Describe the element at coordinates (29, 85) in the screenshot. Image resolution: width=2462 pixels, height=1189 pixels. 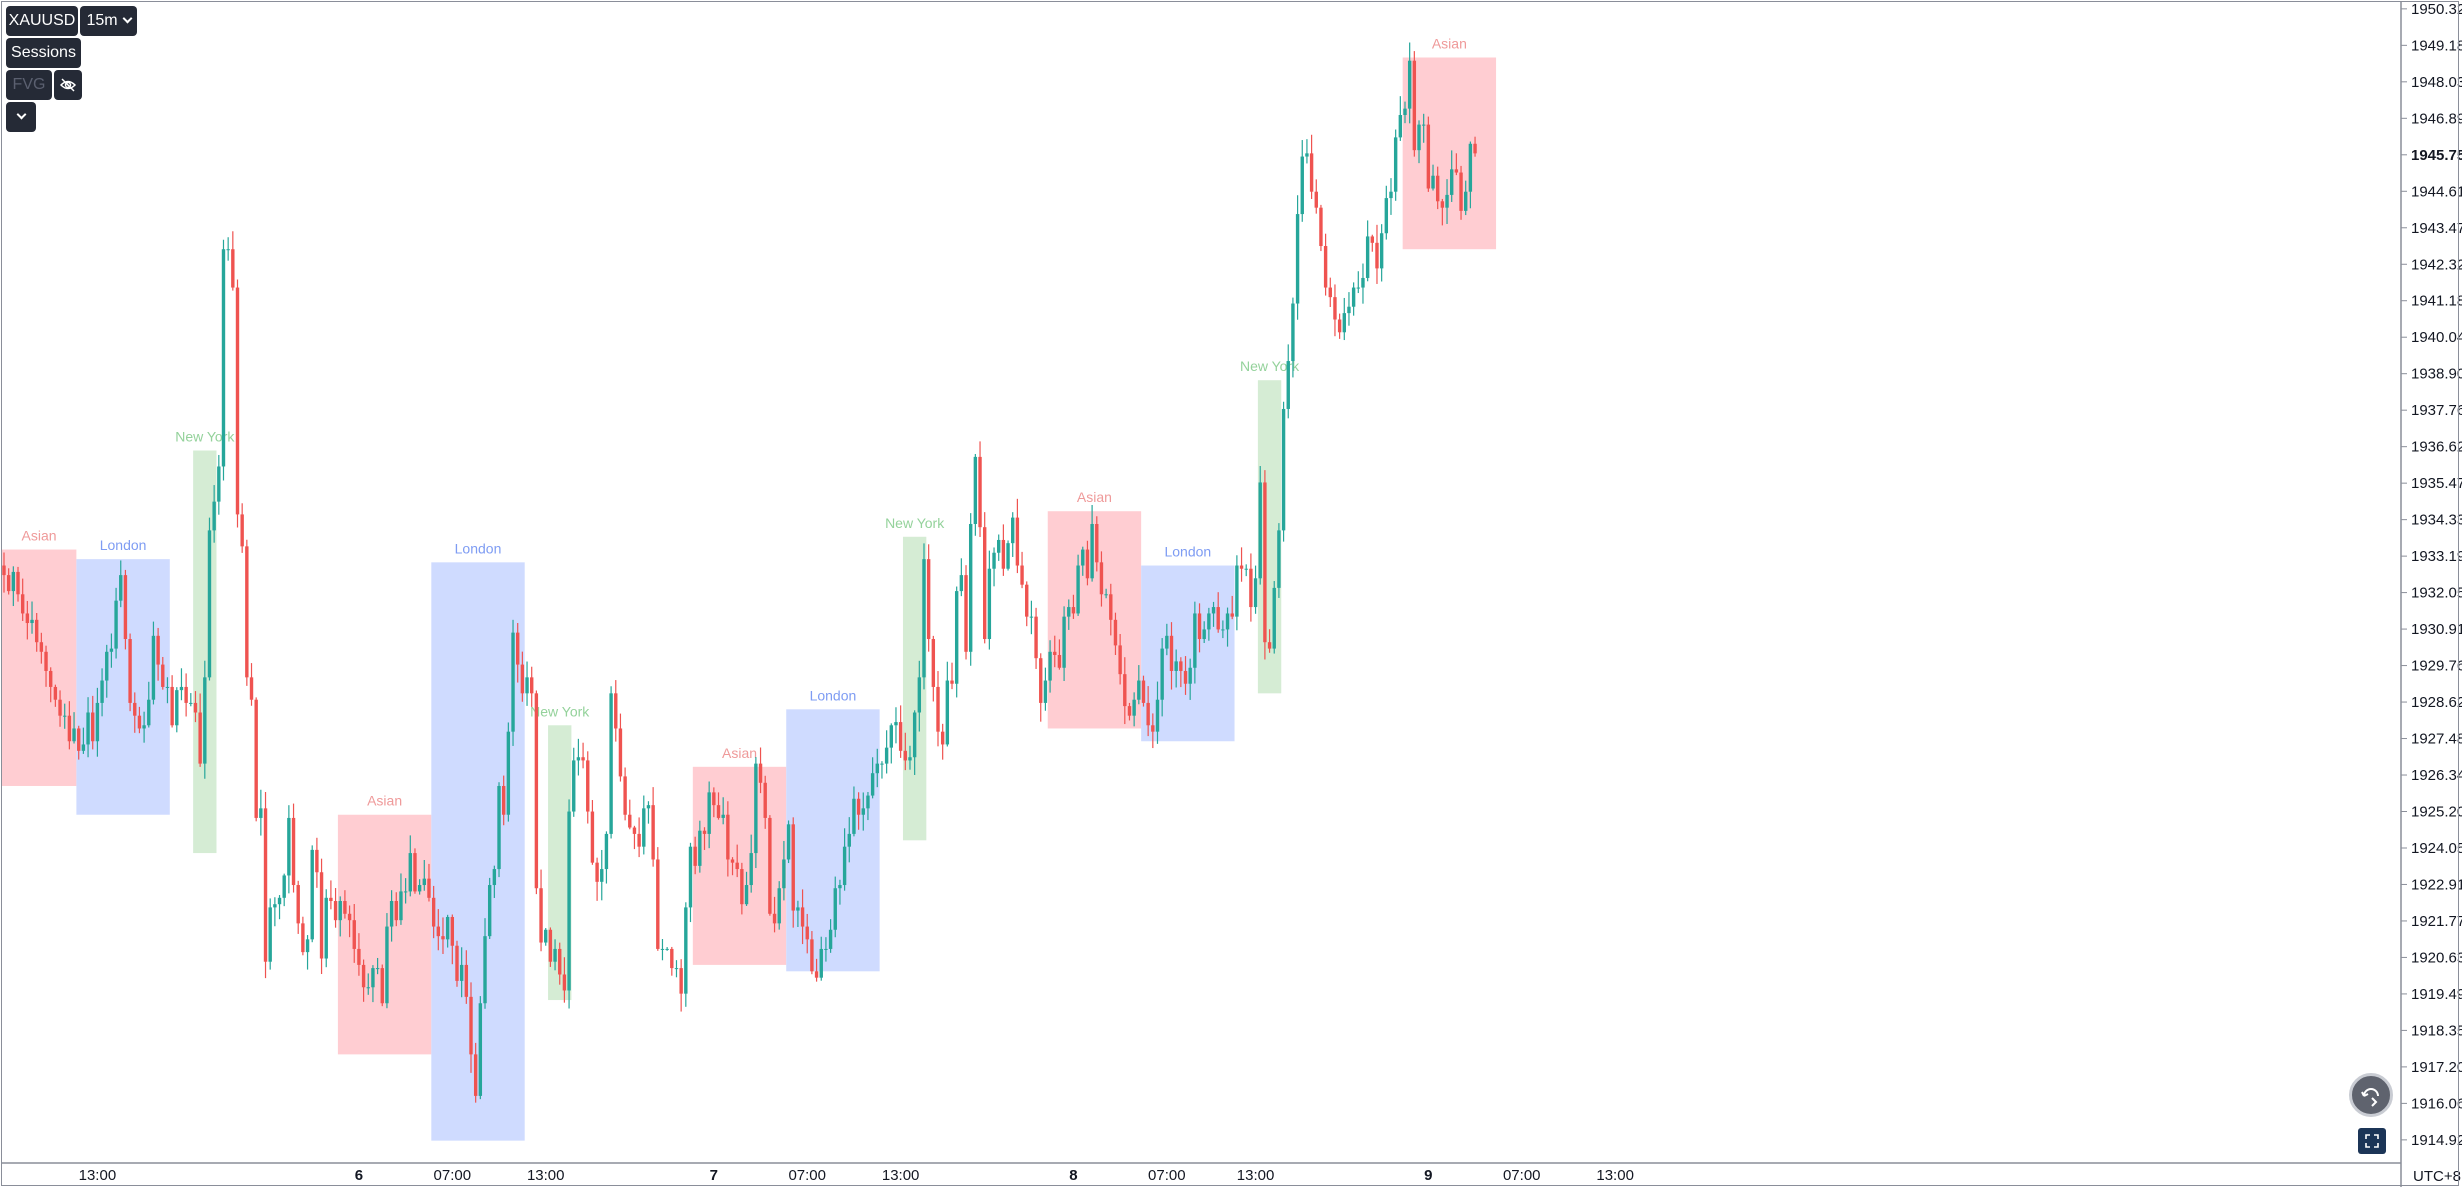
I see `fvg-button: FVG` at that location.